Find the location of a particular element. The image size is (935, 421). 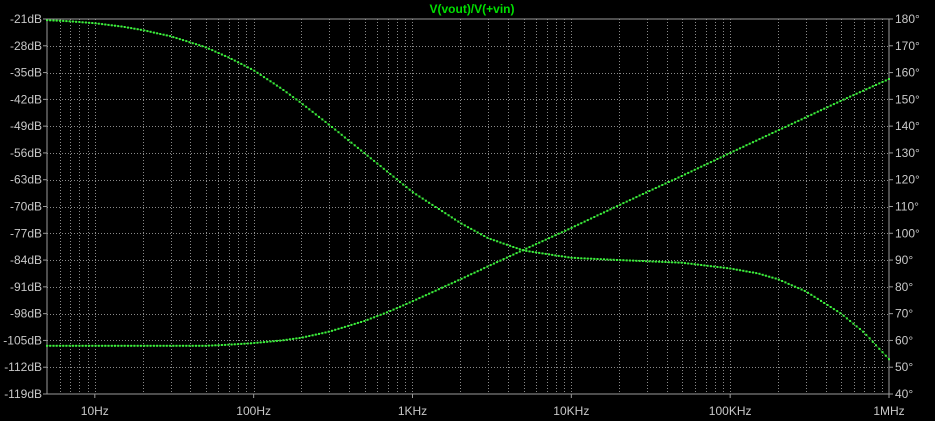

y-right-tick-label: 70° is located at coordinates (904, 314).